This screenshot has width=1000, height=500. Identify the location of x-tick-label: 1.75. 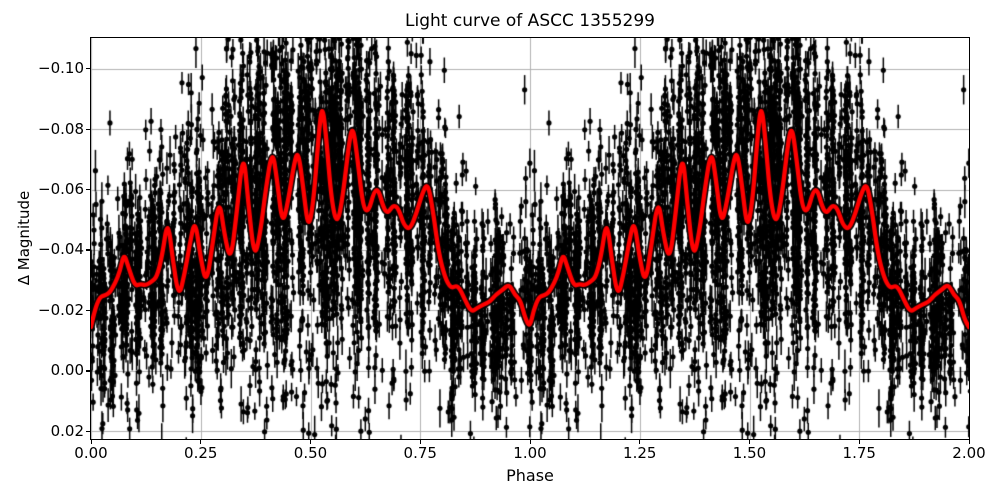
(859, 453).